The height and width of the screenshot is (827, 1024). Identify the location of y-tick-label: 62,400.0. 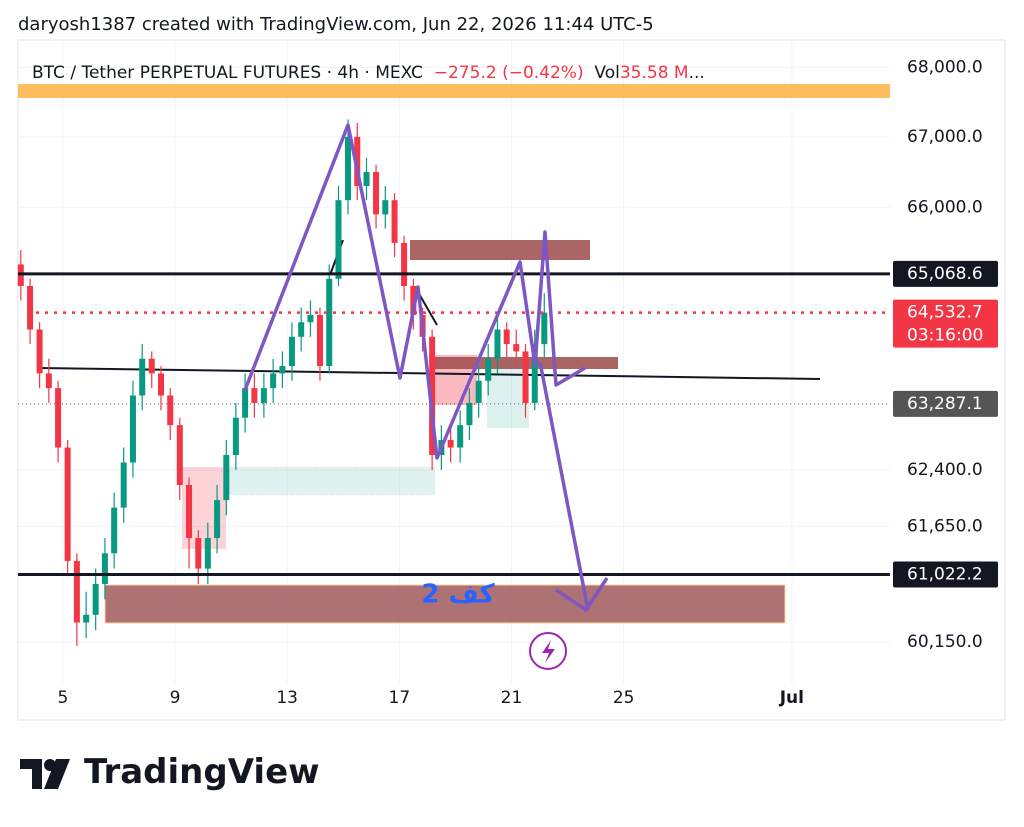
(945, 470).